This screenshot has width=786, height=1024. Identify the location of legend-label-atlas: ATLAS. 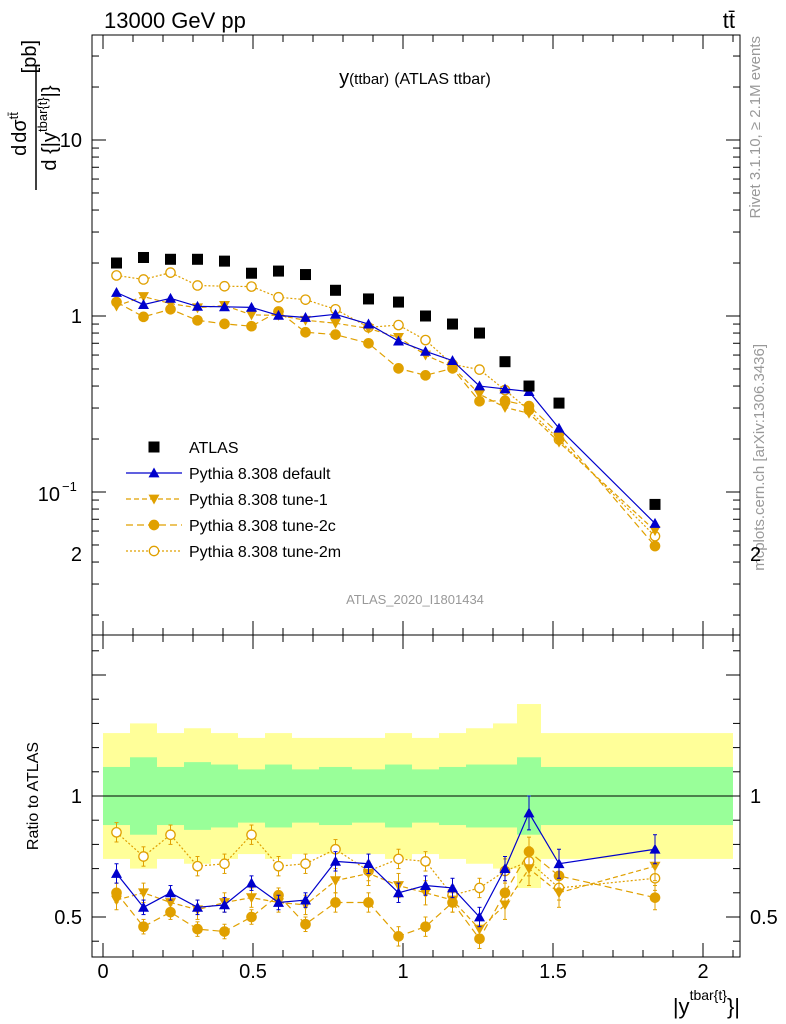
(214, 448).